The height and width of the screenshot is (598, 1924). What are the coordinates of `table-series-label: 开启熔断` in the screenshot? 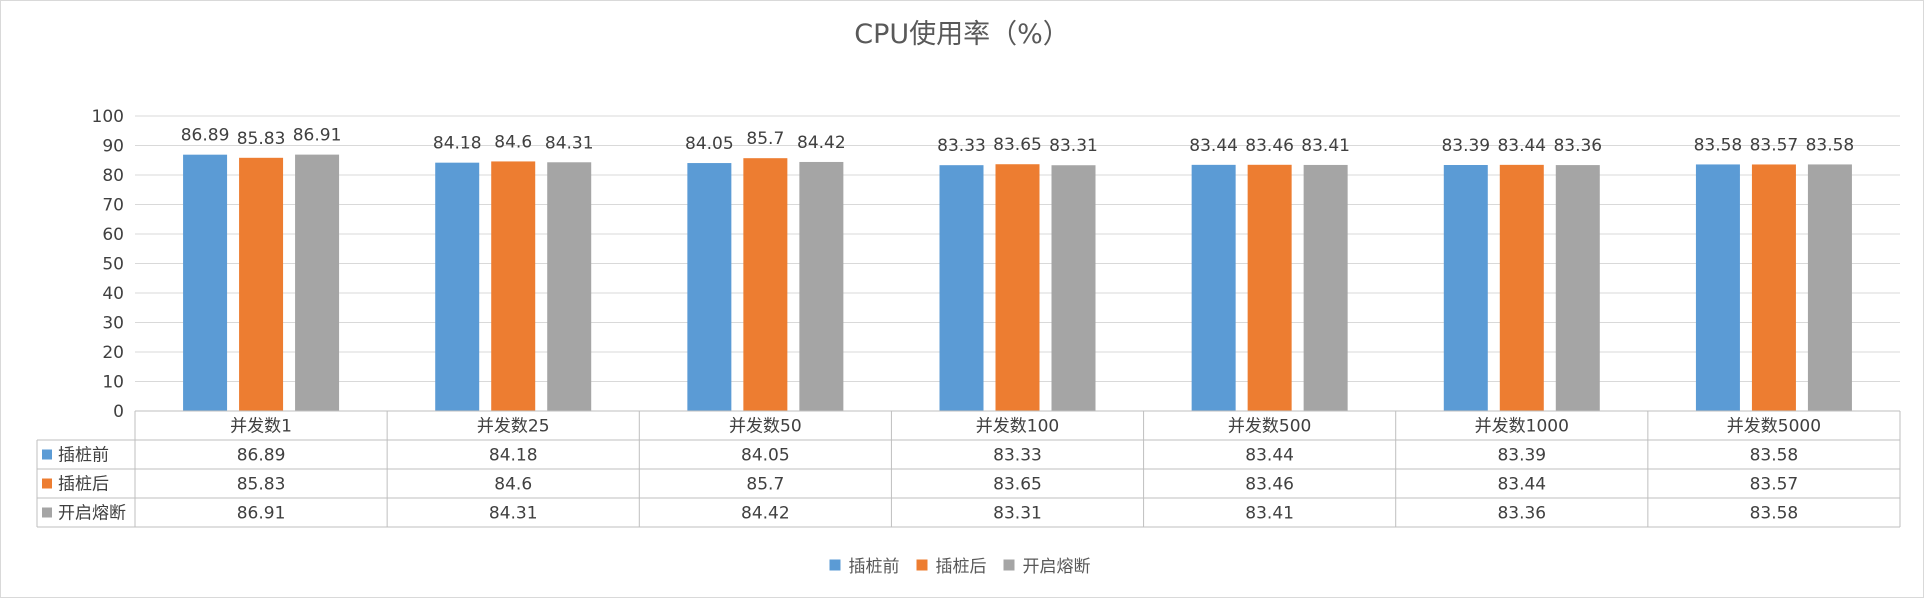 It's located at (92, 514).